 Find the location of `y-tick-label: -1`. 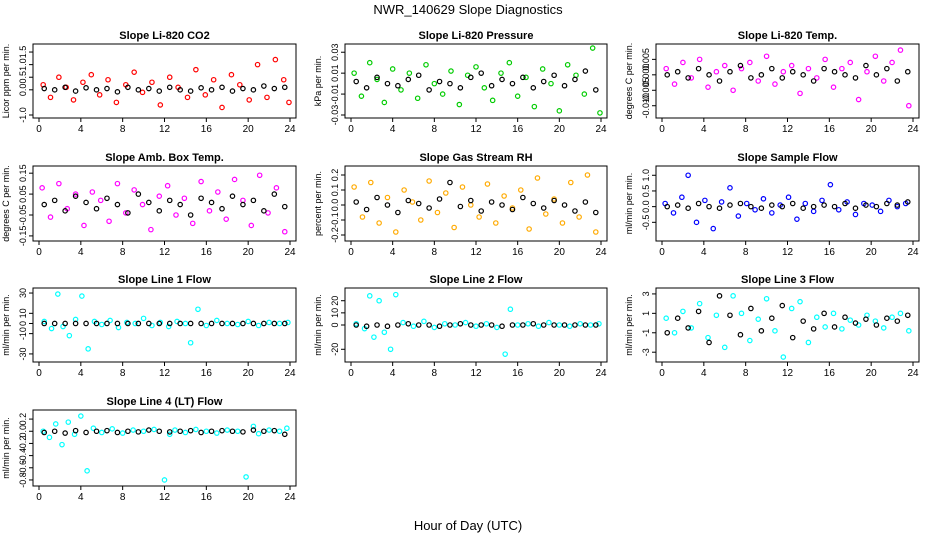

y-tick-label: -1 is located at coordinates (646, 333).